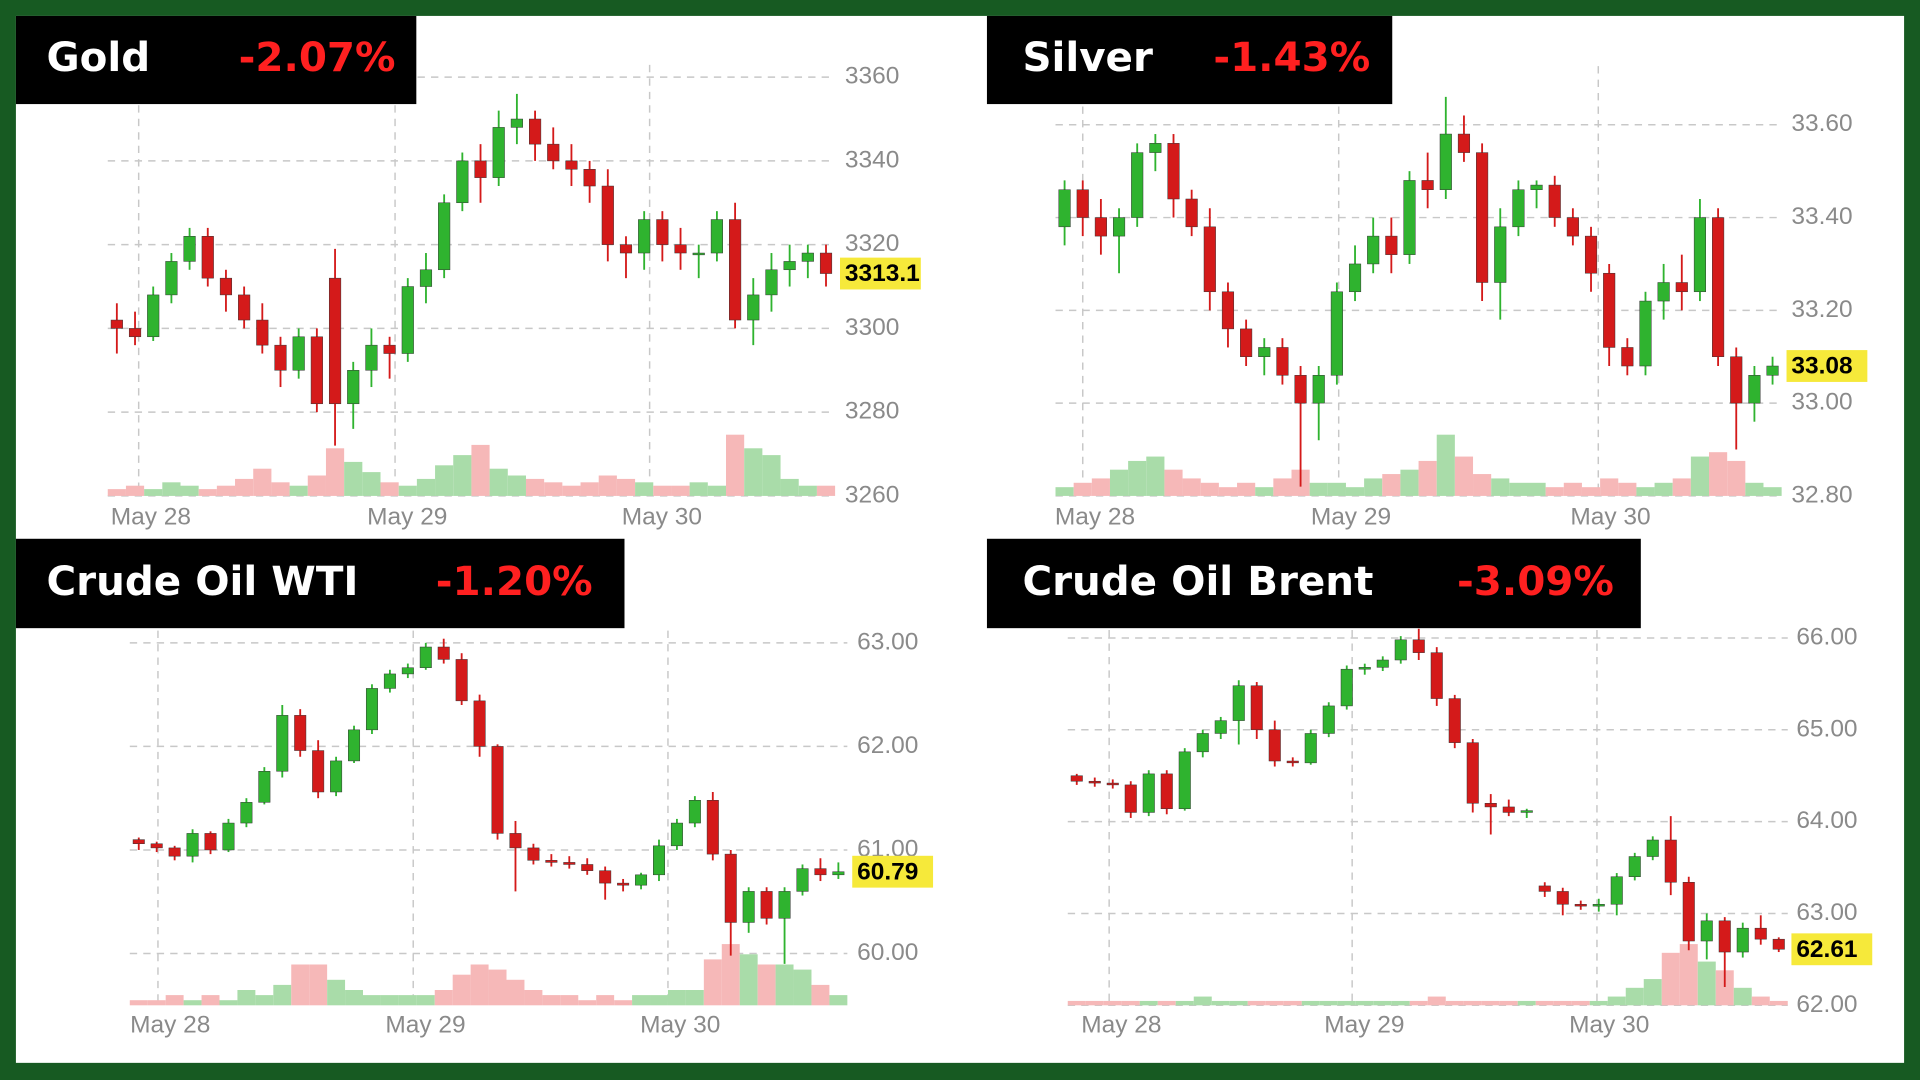 The height and width of the screenshot is (1080, 1920). Describe the element at coordinates (872, 76) in the screenshot. I see `y-tick-label: 3360` at that location.